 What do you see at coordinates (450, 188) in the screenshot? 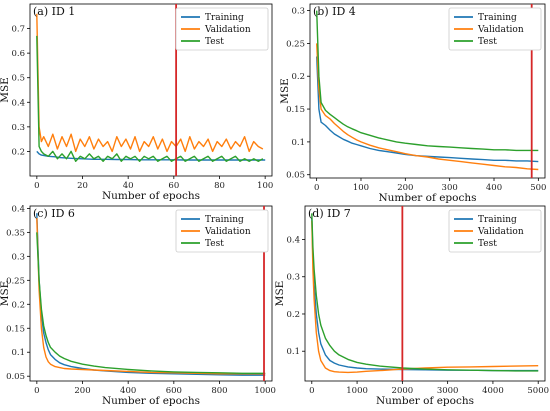
I see `x-tick-label: 300` at bounding box center [450, 188].